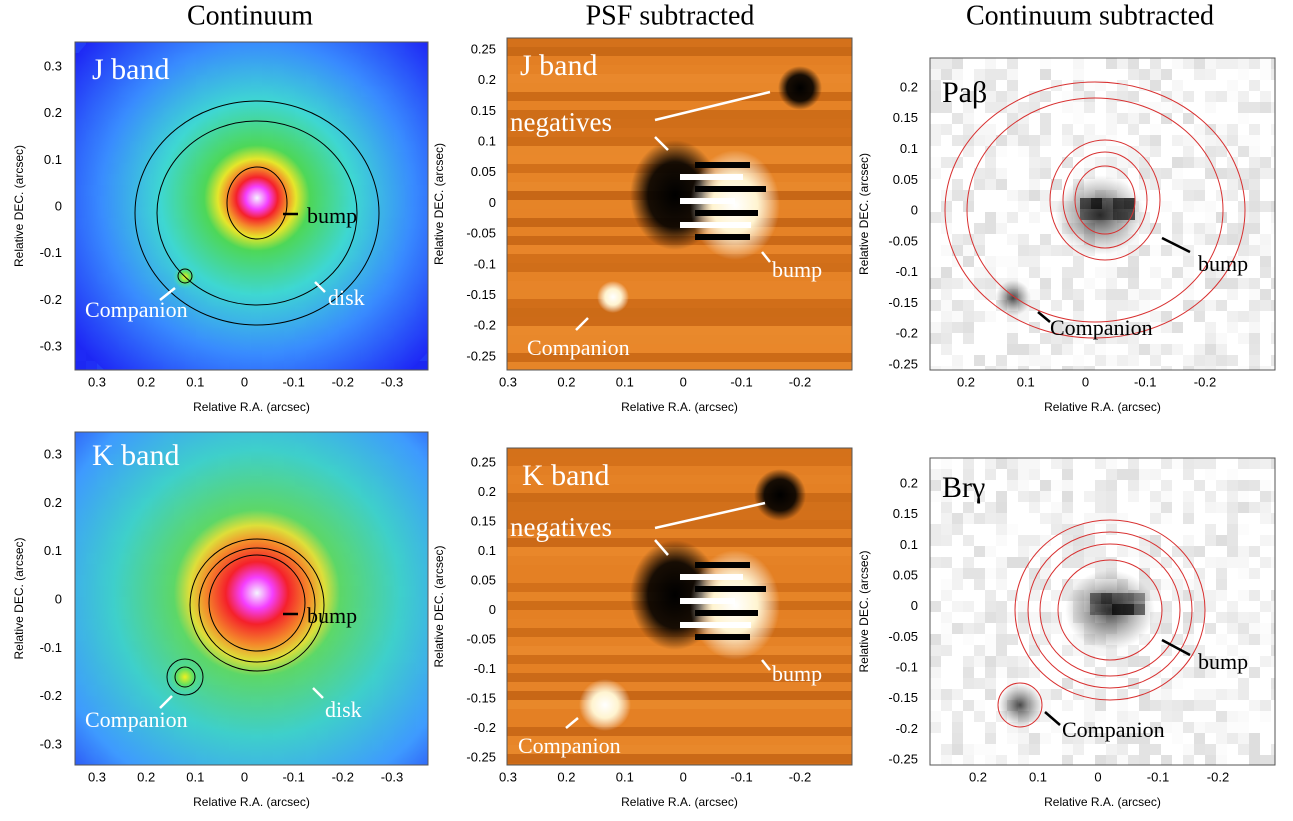  What do you see at coordinates (1090, 15) in the screenshot?
I see `column-title: Continuum subtracted` at bounding box center [1090, 15].